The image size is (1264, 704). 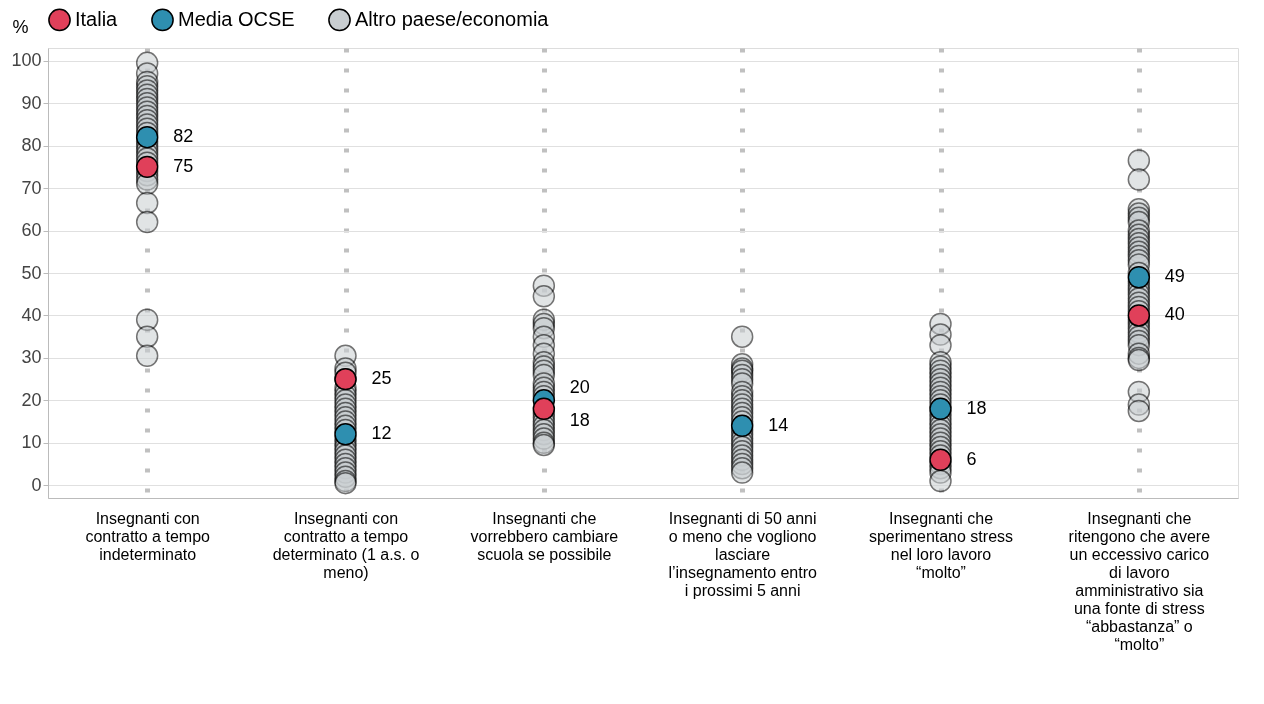 I want to click on x-tick-label: Insegnanti con contratto a tempo indeterminato, so click(x=148, y=536).